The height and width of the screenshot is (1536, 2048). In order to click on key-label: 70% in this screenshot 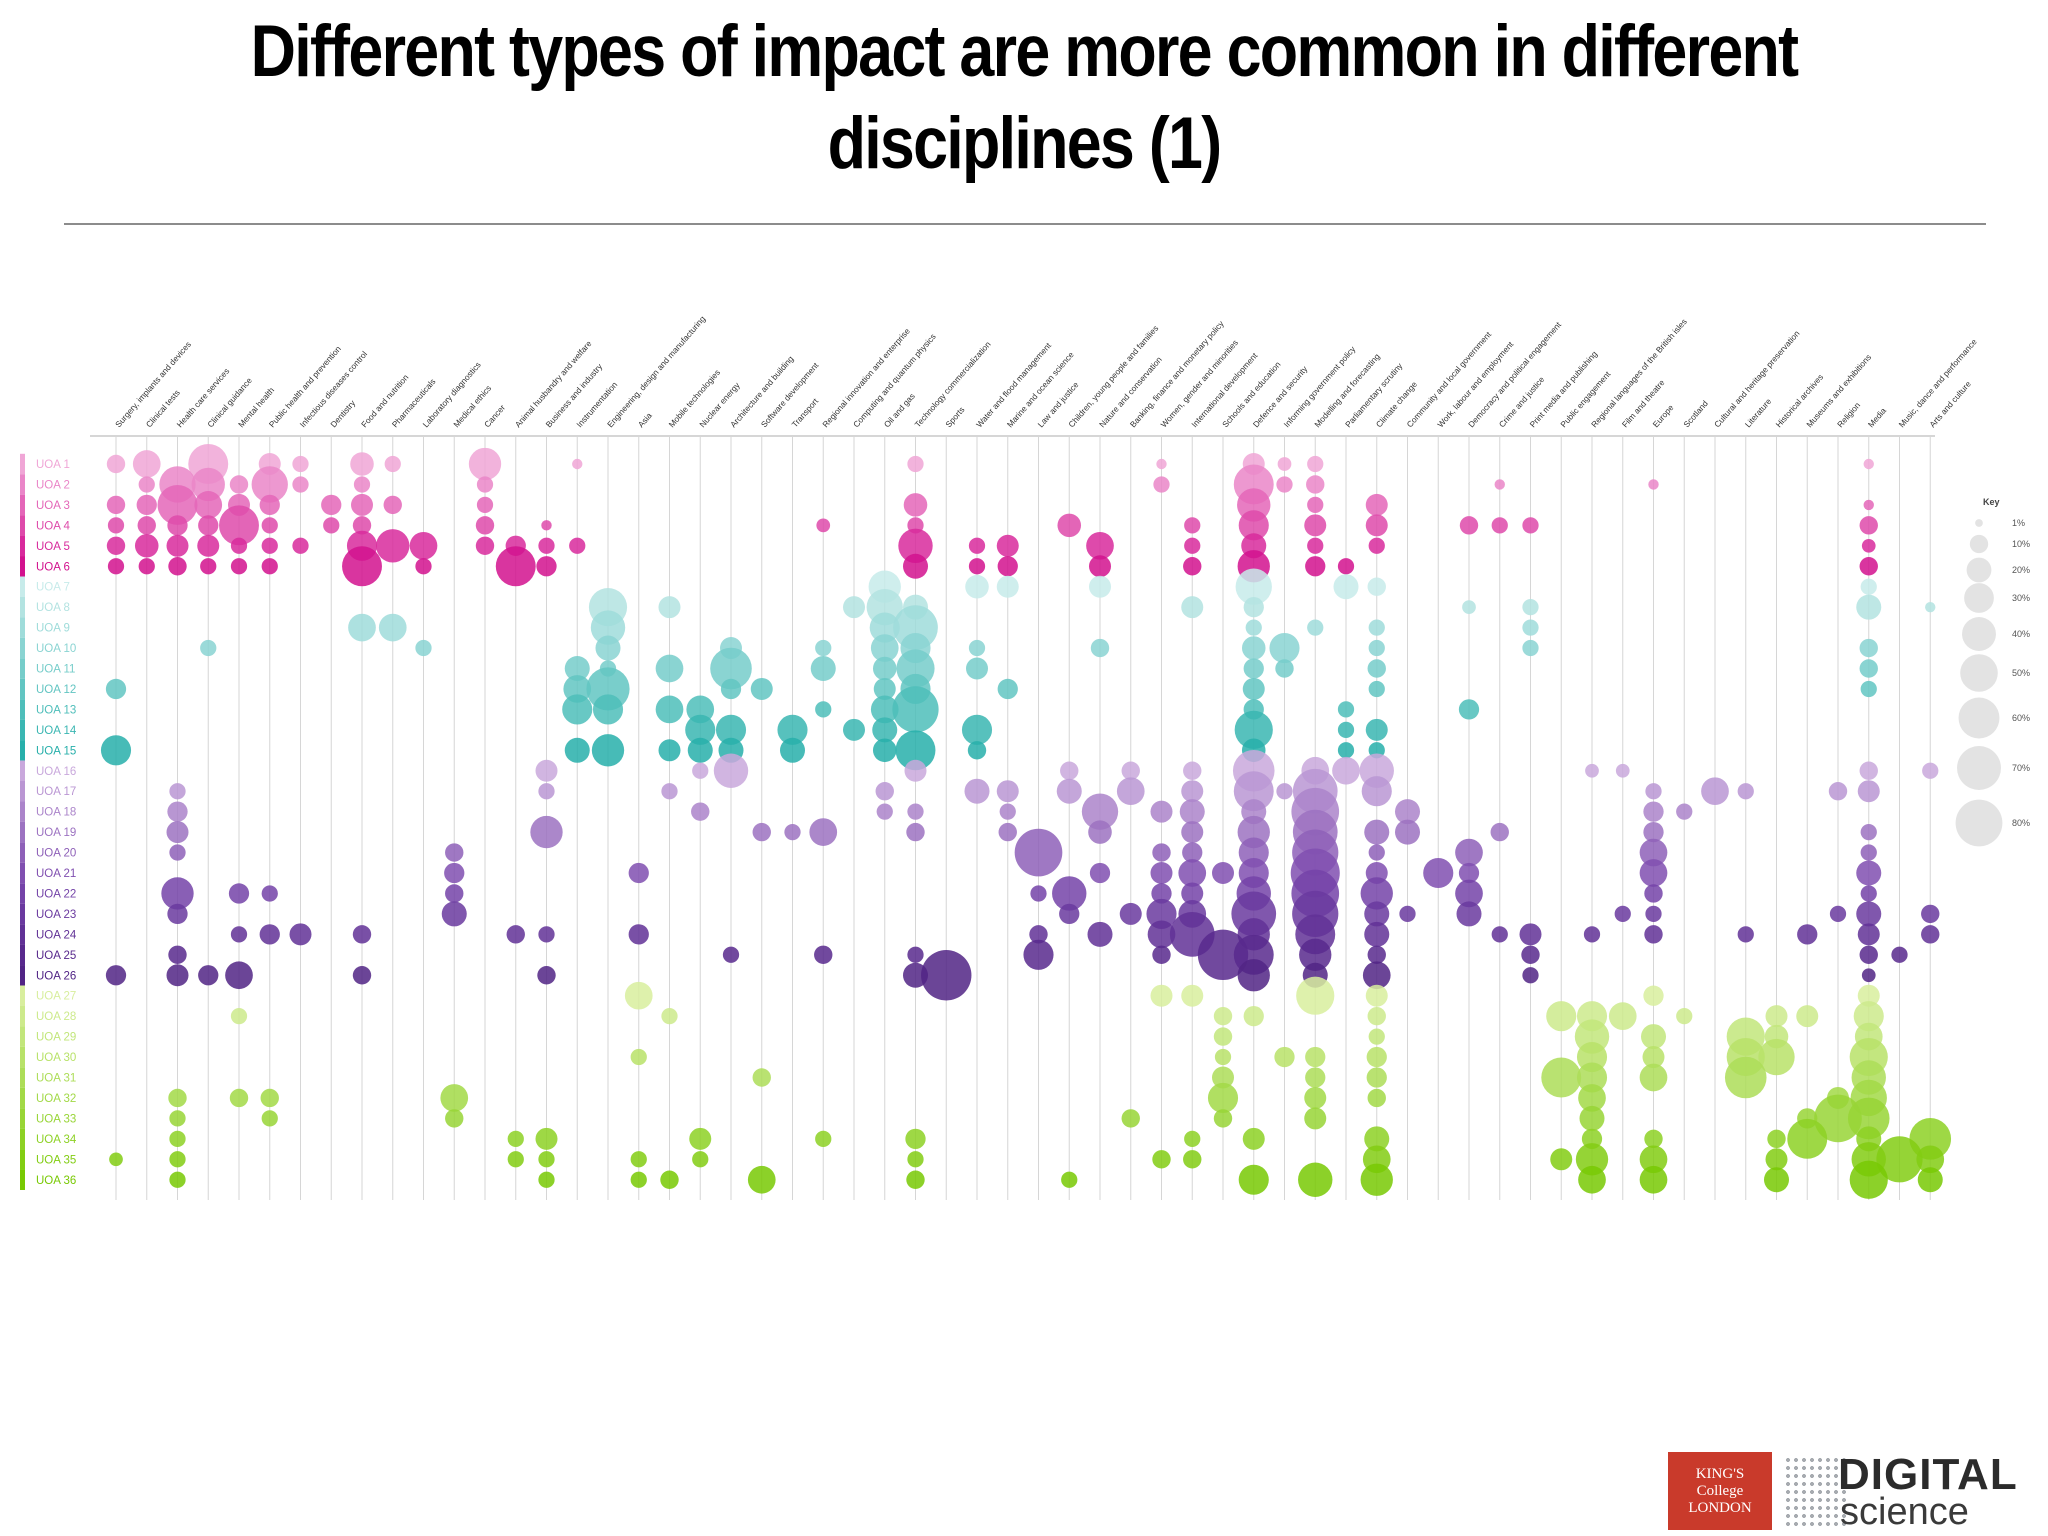, I will do `click(2021, 768)`.